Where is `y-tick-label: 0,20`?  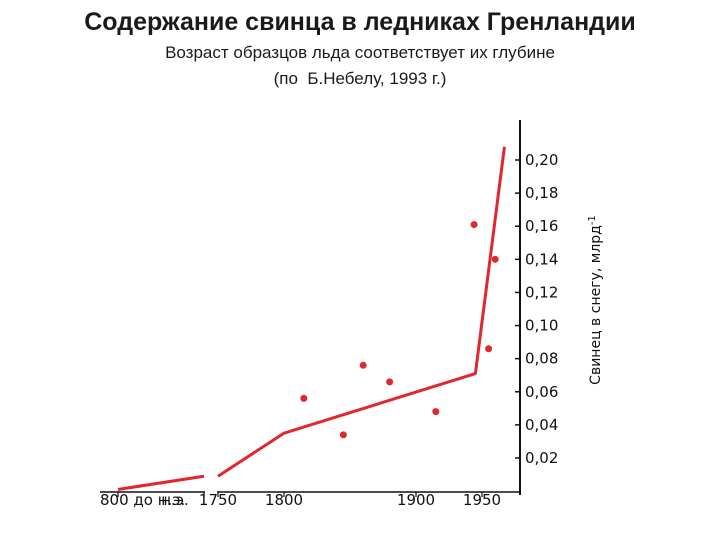
y-tick-label: 0,20 is located at coordinates (541, 160).